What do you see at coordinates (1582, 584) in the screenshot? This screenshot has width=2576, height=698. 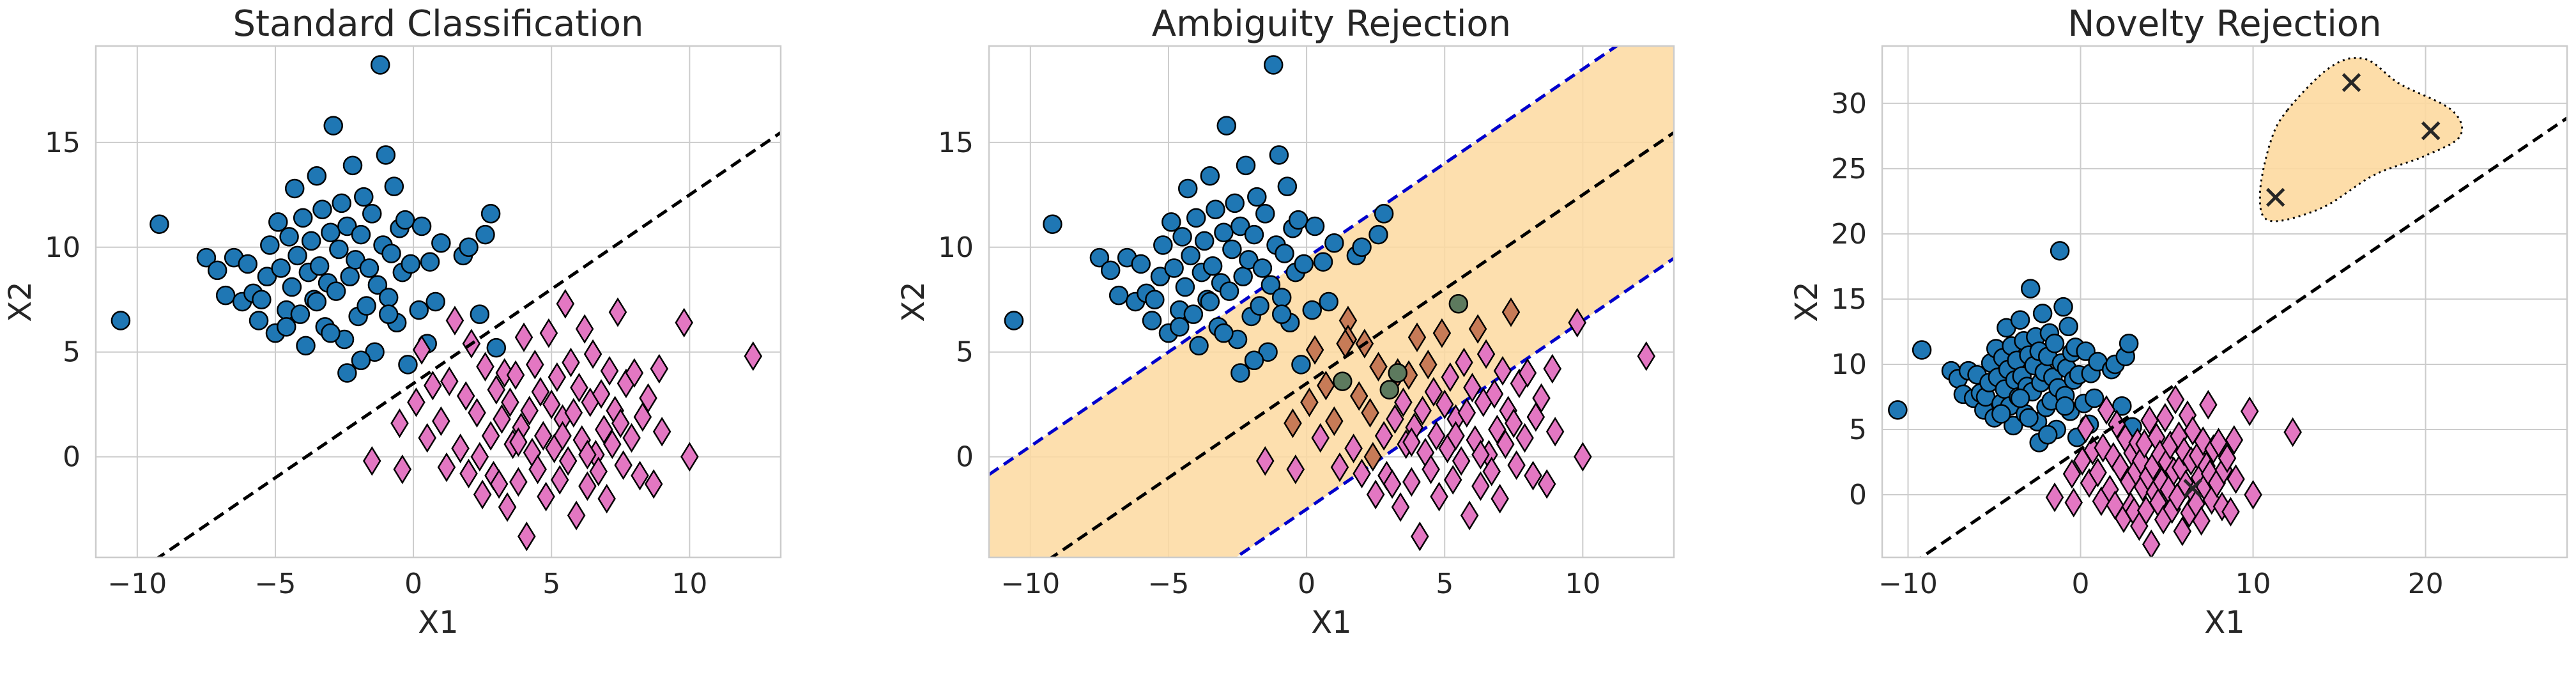 I see `x-tick-label: 10` at bounding box center [1582, 584].